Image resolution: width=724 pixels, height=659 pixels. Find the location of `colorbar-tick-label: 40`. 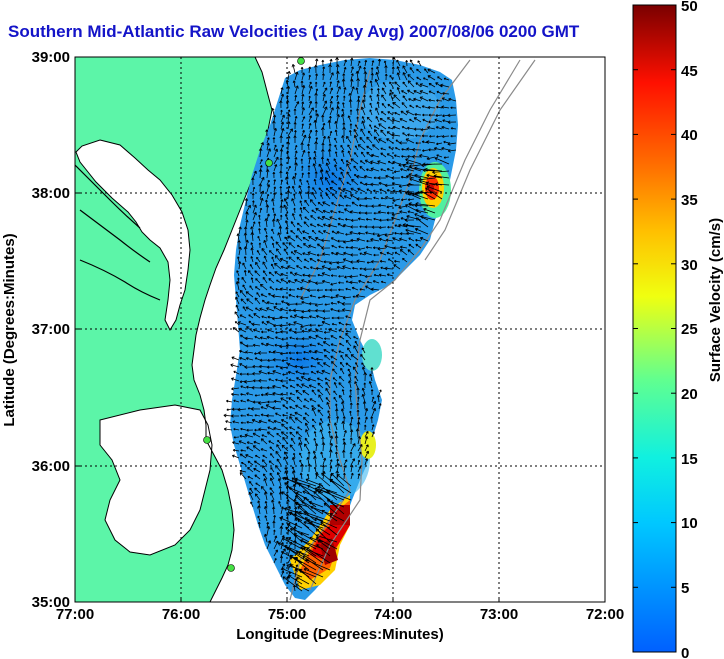

colorbar-tick-label: 40 is located at coordinates (689, 135).